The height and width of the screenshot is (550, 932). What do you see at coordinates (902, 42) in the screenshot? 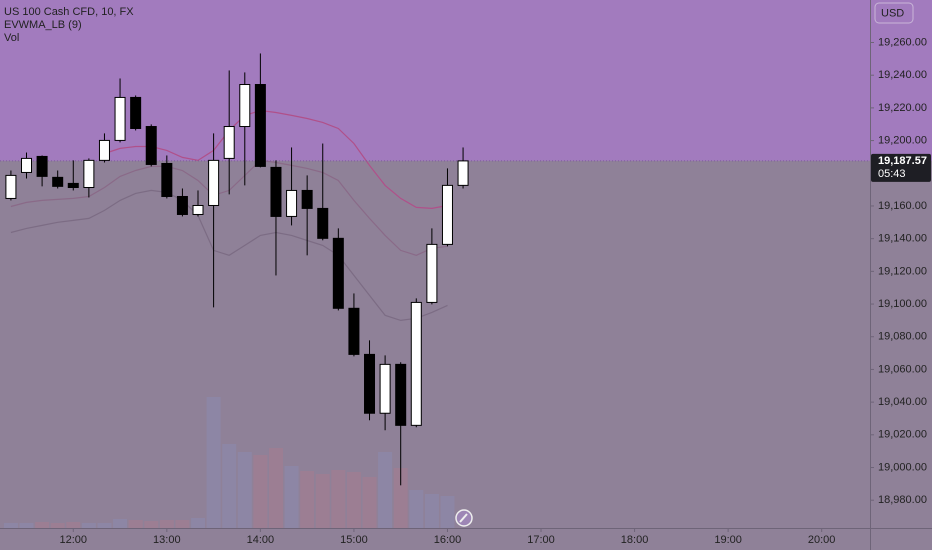
I see `y-tick-label: 19,260.00` at bounding box center [902, 42].